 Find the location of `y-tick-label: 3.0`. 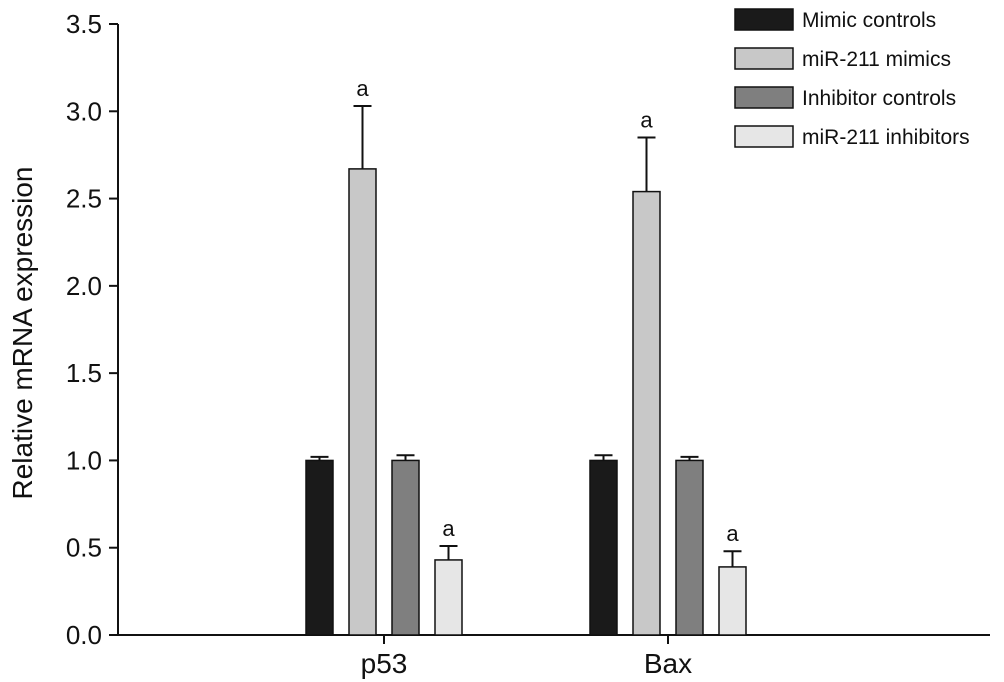

y-tick-label: 3.0 is located at coordinates (84, 111).